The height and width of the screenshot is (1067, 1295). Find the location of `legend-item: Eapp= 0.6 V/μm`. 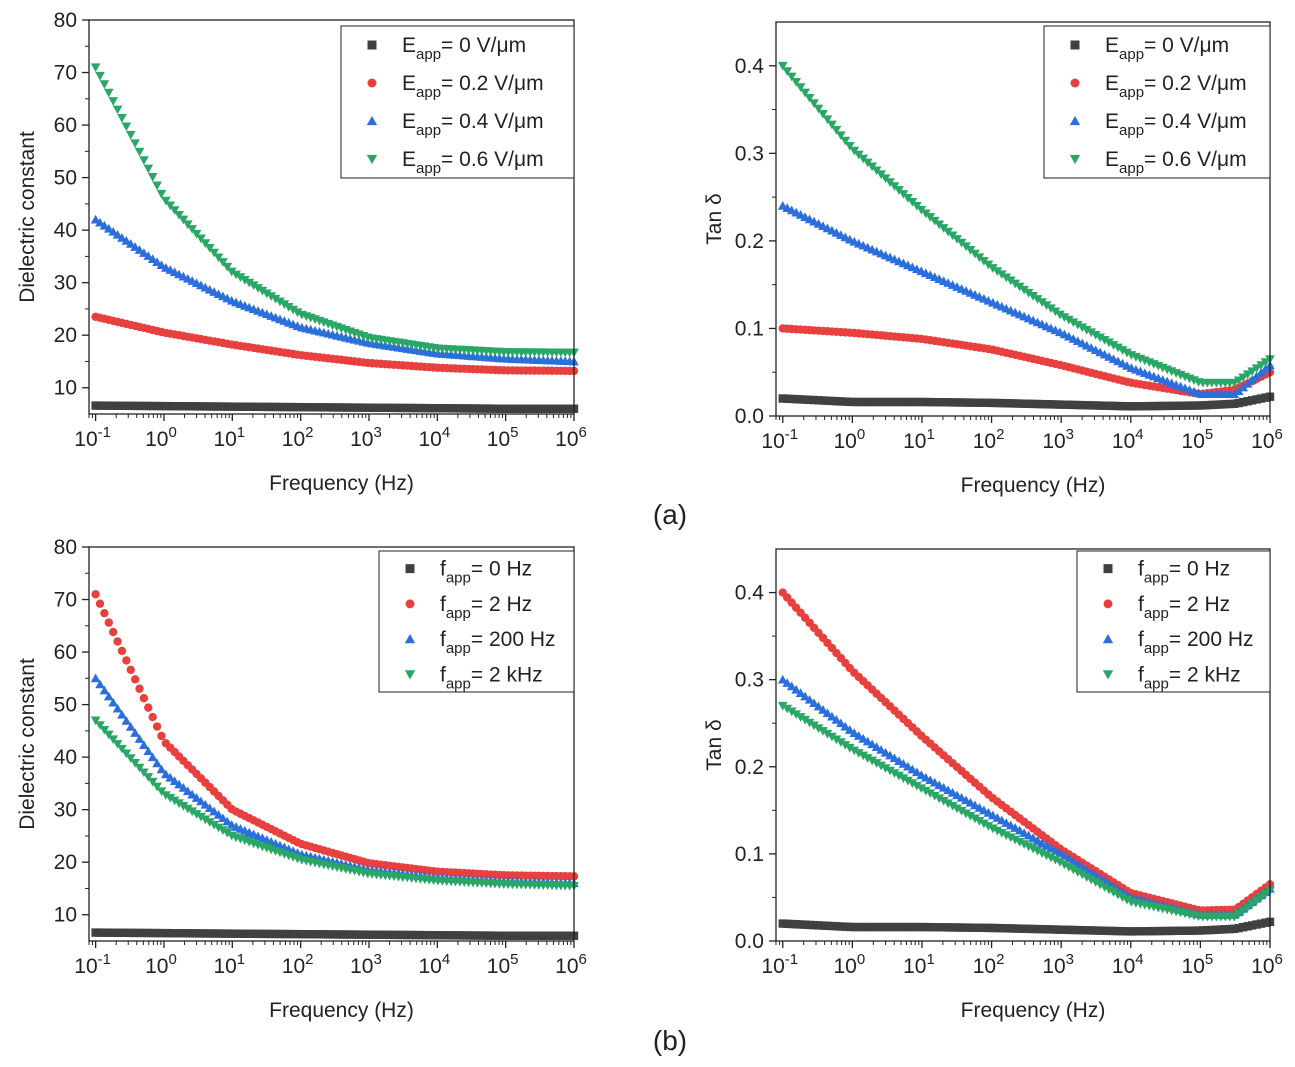

legend-item: Eapp= 0.6 V/μm is located at coordinates (1158, 162).